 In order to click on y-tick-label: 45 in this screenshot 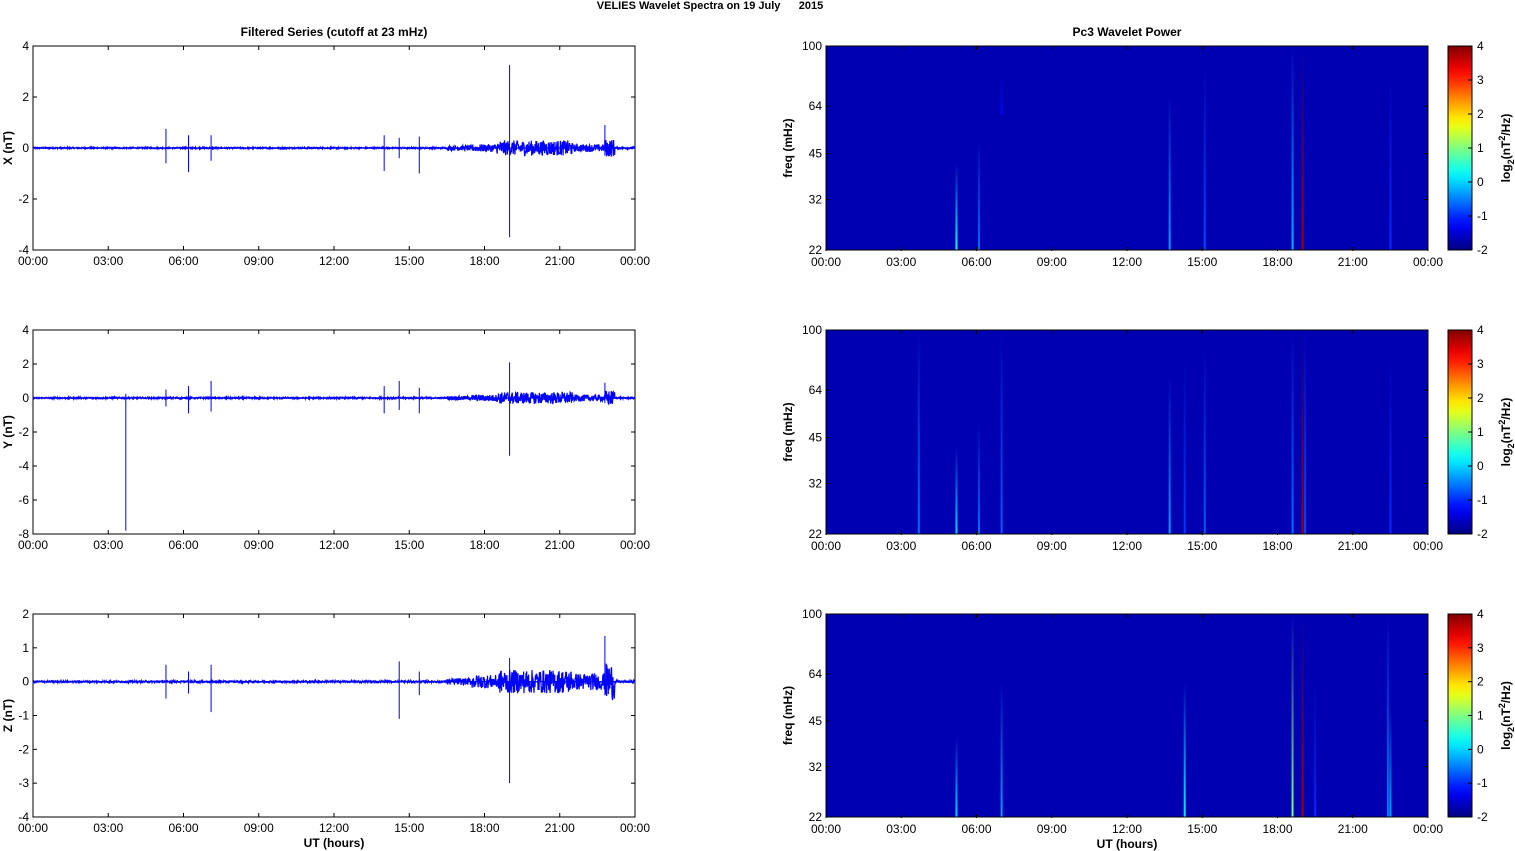, I will do `click(816, 154)`.